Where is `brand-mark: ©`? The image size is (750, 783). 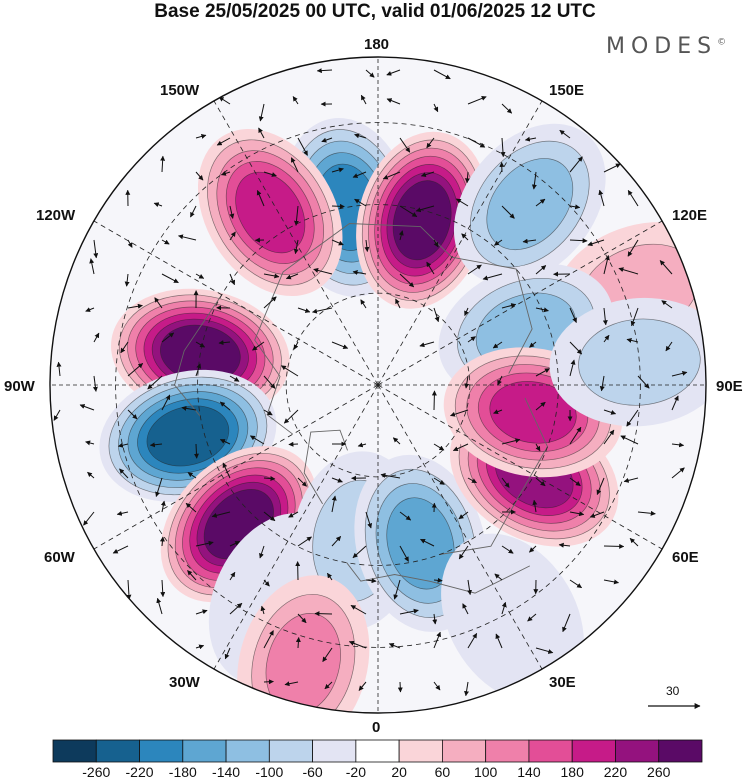 brand-mark: © is located at coordinates (722, 42).